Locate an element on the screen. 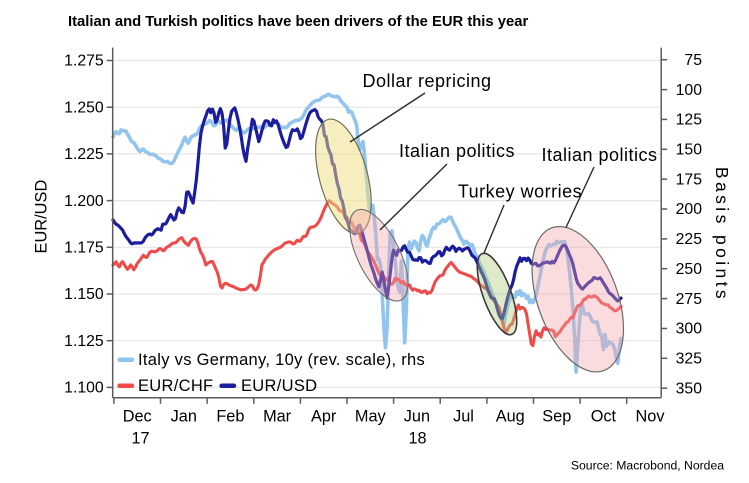 This screenshot has width=749, height=483. svg-text: EUR/CHF is located at coordinates (175, 386).